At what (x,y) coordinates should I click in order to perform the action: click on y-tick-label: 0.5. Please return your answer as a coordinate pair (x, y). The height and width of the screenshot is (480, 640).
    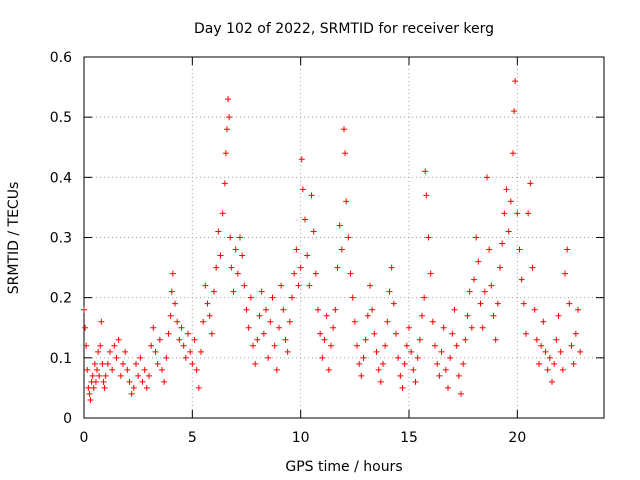
    Looking at the image, I should click on (61, 118).